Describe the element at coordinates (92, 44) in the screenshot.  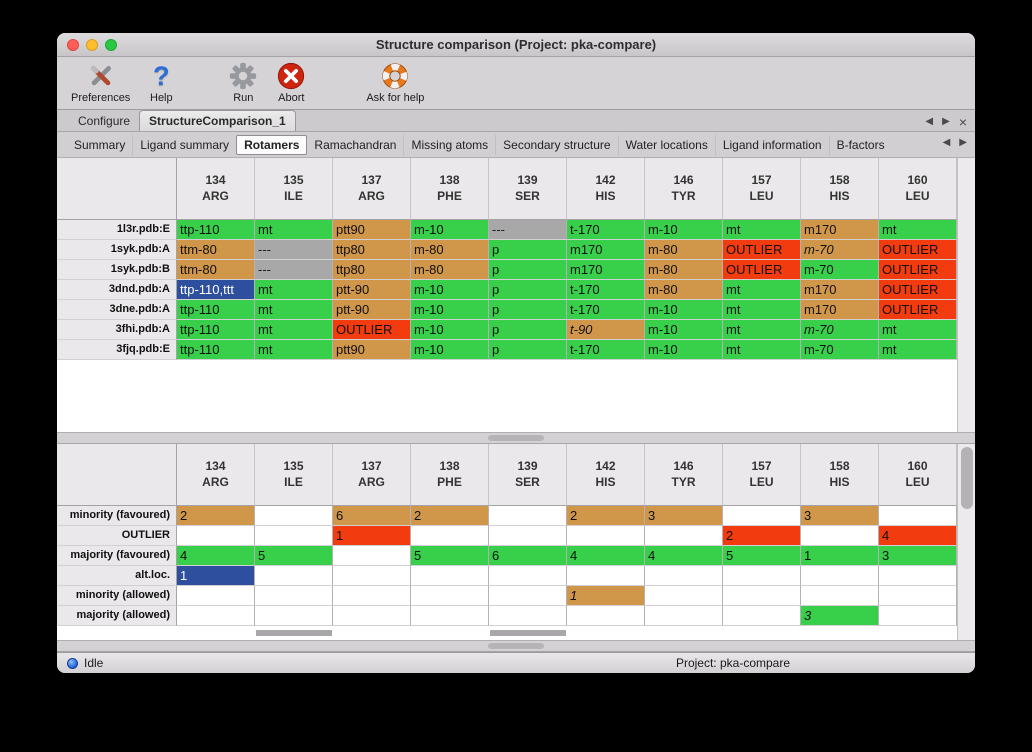
I see `minimize-window-button` at that location.